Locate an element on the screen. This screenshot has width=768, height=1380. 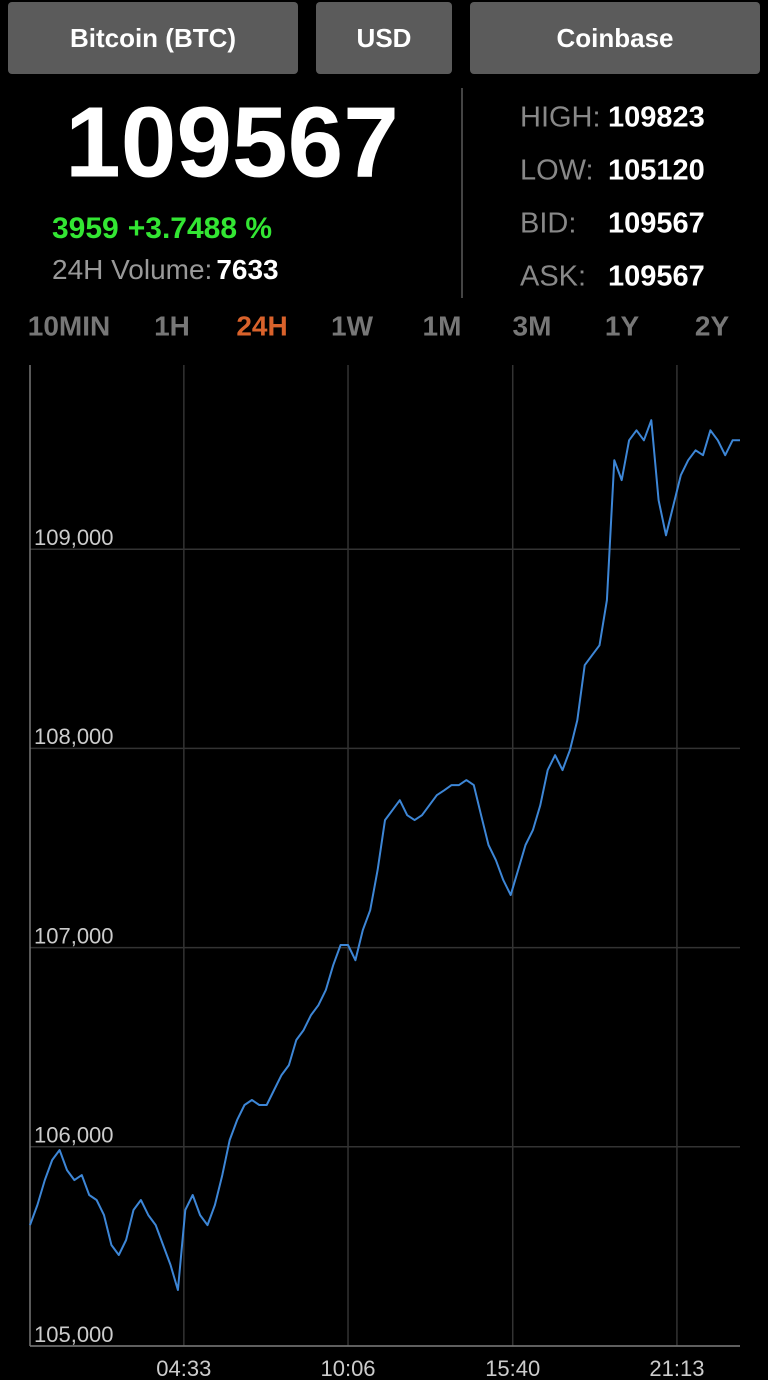
stat-value: 105120 is located at coordinates (656, 171).